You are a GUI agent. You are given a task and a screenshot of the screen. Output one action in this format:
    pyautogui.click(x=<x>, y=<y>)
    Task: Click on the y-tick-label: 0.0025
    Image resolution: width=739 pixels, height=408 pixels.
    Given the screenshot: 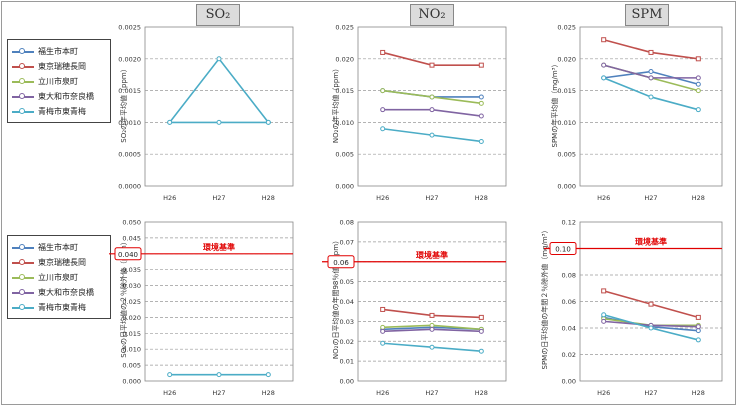 What is the action you would take?
    pyautogui.click(x=129, y=28)
    